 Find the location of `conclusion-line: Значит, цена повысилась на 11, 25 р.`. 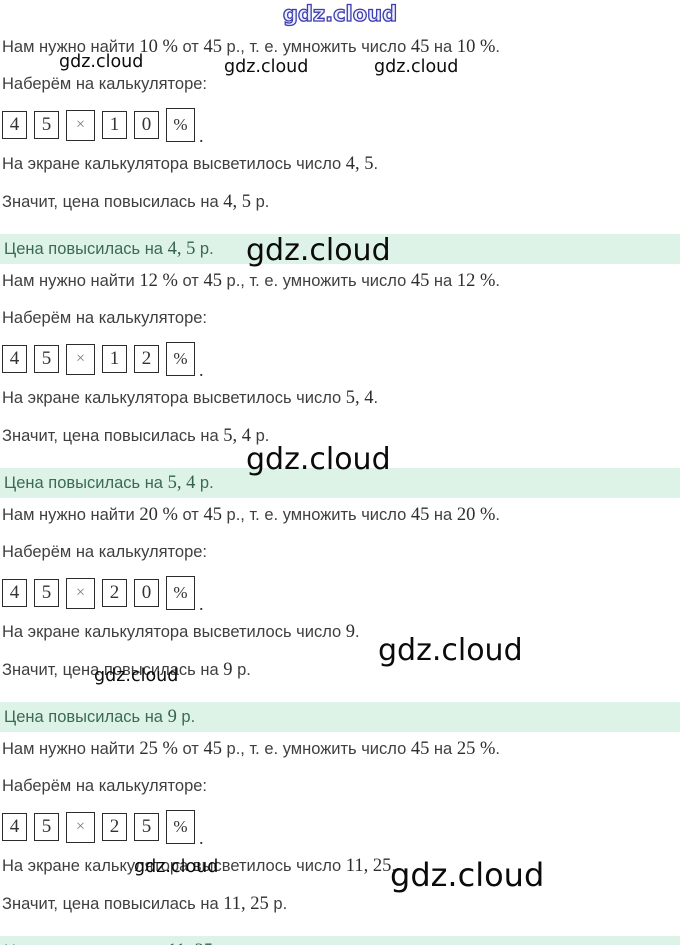

conclusion-line: Значит, цена повысилась на 11, 25 р. is located at coordinates (341, 904).